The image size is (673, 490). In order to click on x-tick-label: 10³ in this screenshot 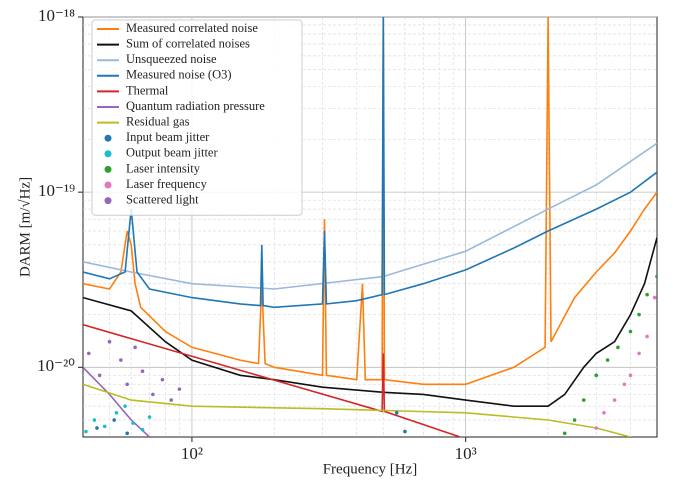, I will do `click(466, 453)`.